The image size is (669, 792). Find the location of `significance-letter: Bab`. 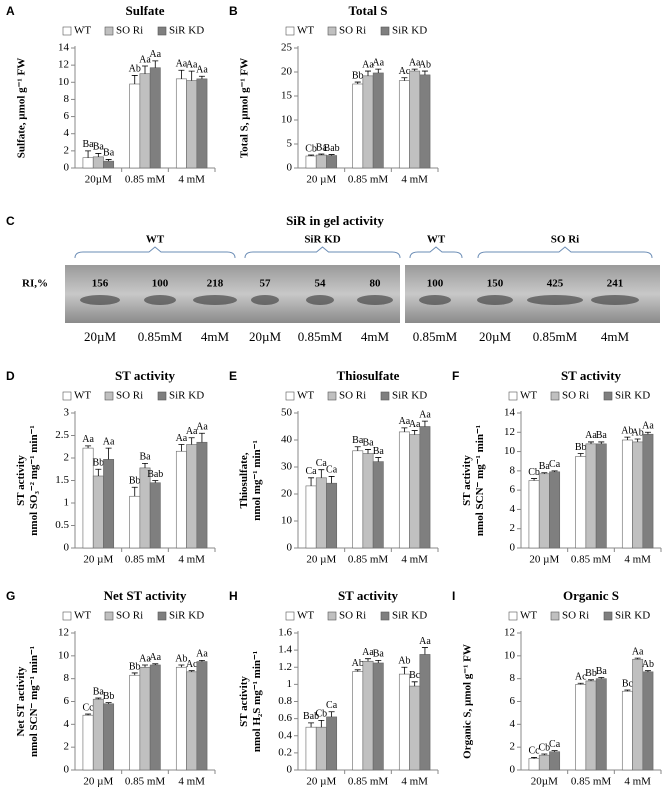

significance-letter: Bab is located at coordinates (311, 716).